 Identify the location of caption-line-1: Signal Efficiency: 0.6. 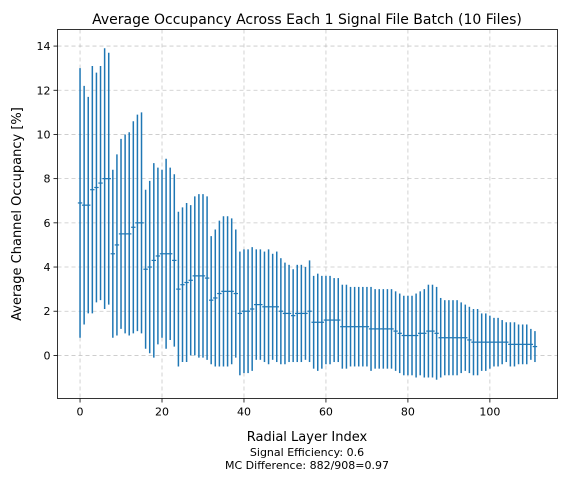
(307, 452).